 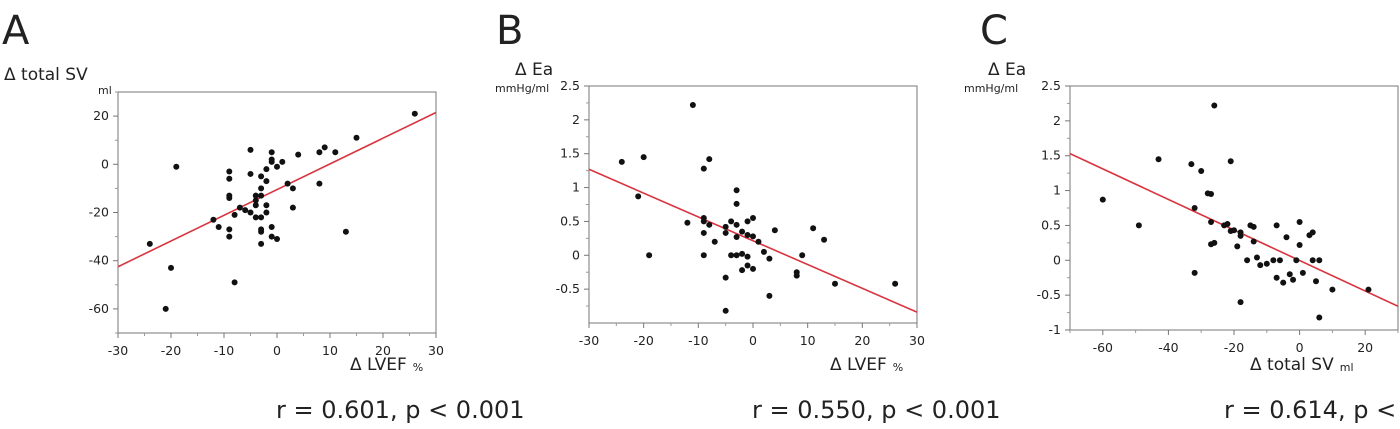 What do you see at coordinates (418, 367) in the screenshot?
I see `x-axis-unit: %` at bounding box center [418, 367].